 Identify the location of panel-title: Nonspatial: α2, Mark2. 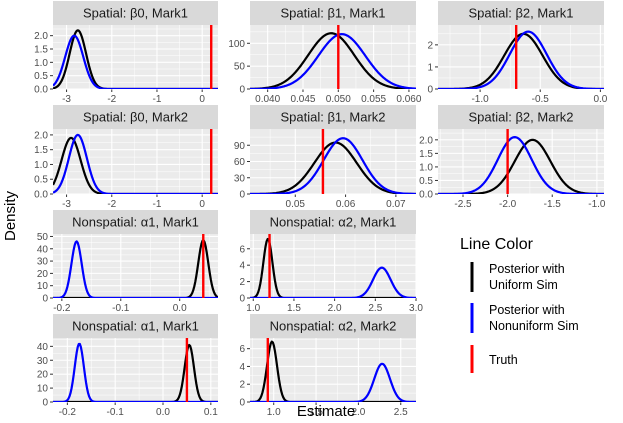
(333, 326).